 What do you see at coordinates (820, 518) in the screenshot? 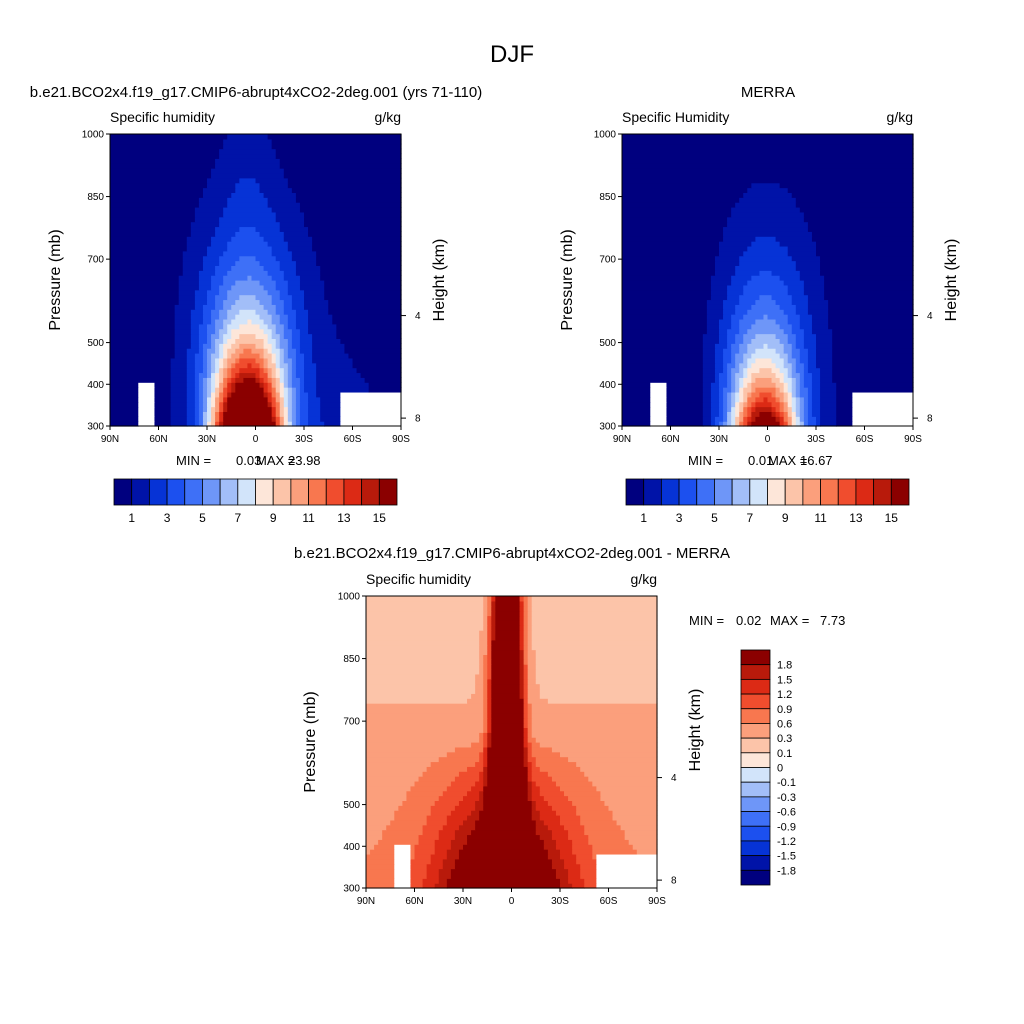
I see `colorbar-label: 11` at bounding box center [820, 518].